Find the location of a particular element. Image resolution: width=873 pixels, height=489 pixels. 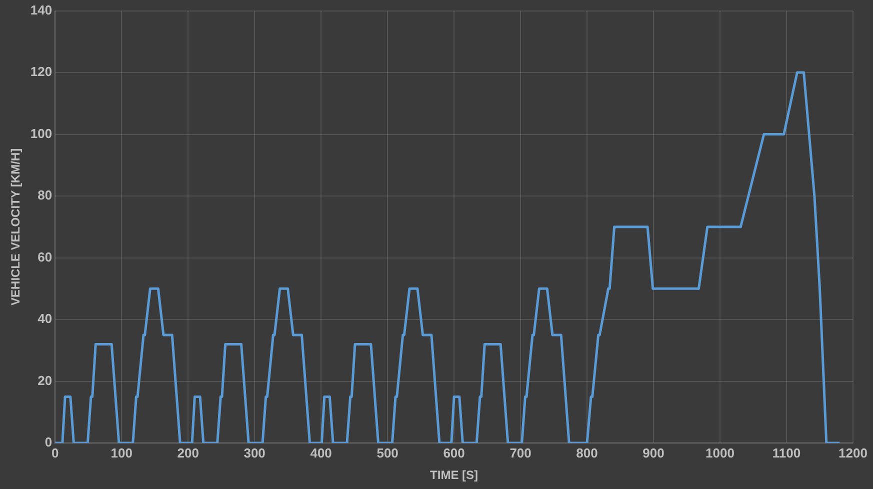

y-tick-label: 120 is located at coordinates (41, 72).